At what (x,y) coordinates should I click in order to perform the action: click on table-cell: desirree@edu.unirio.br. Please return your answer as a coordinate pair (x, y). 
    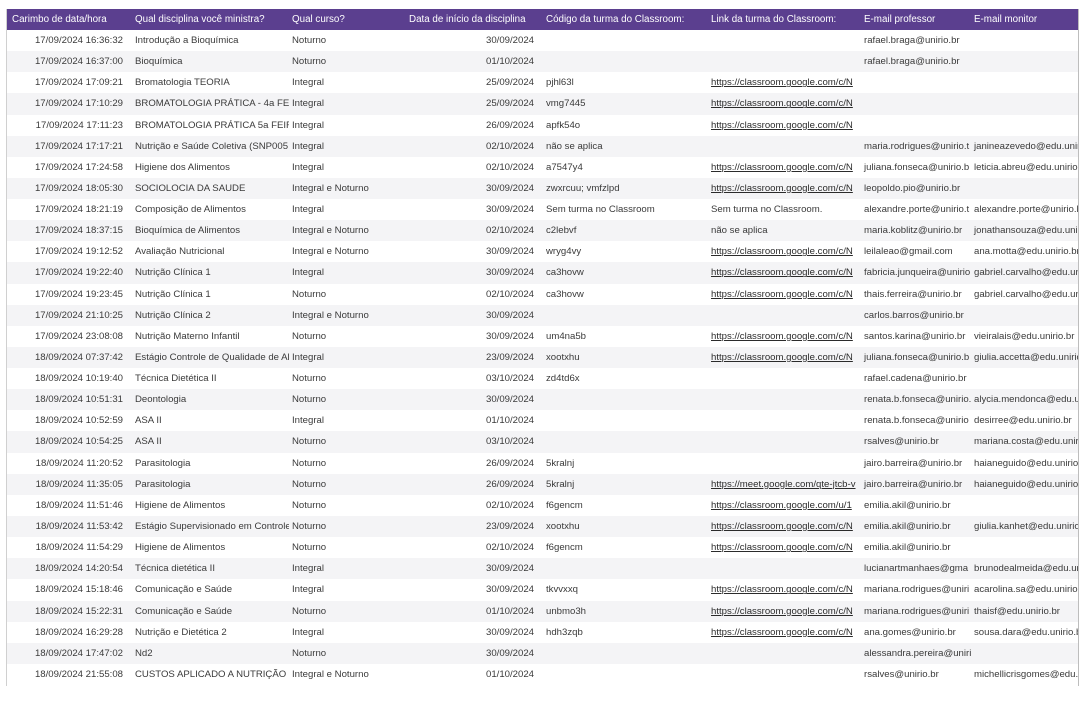
    Looking at the image, I should click on (1023, 421).